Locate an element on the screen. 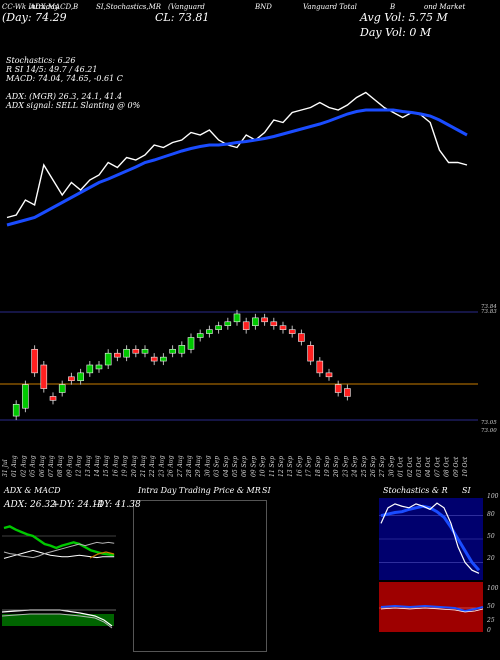  intraday-panel-title: Intra Day Trading Price & MR is located at coordinates (199, 490).